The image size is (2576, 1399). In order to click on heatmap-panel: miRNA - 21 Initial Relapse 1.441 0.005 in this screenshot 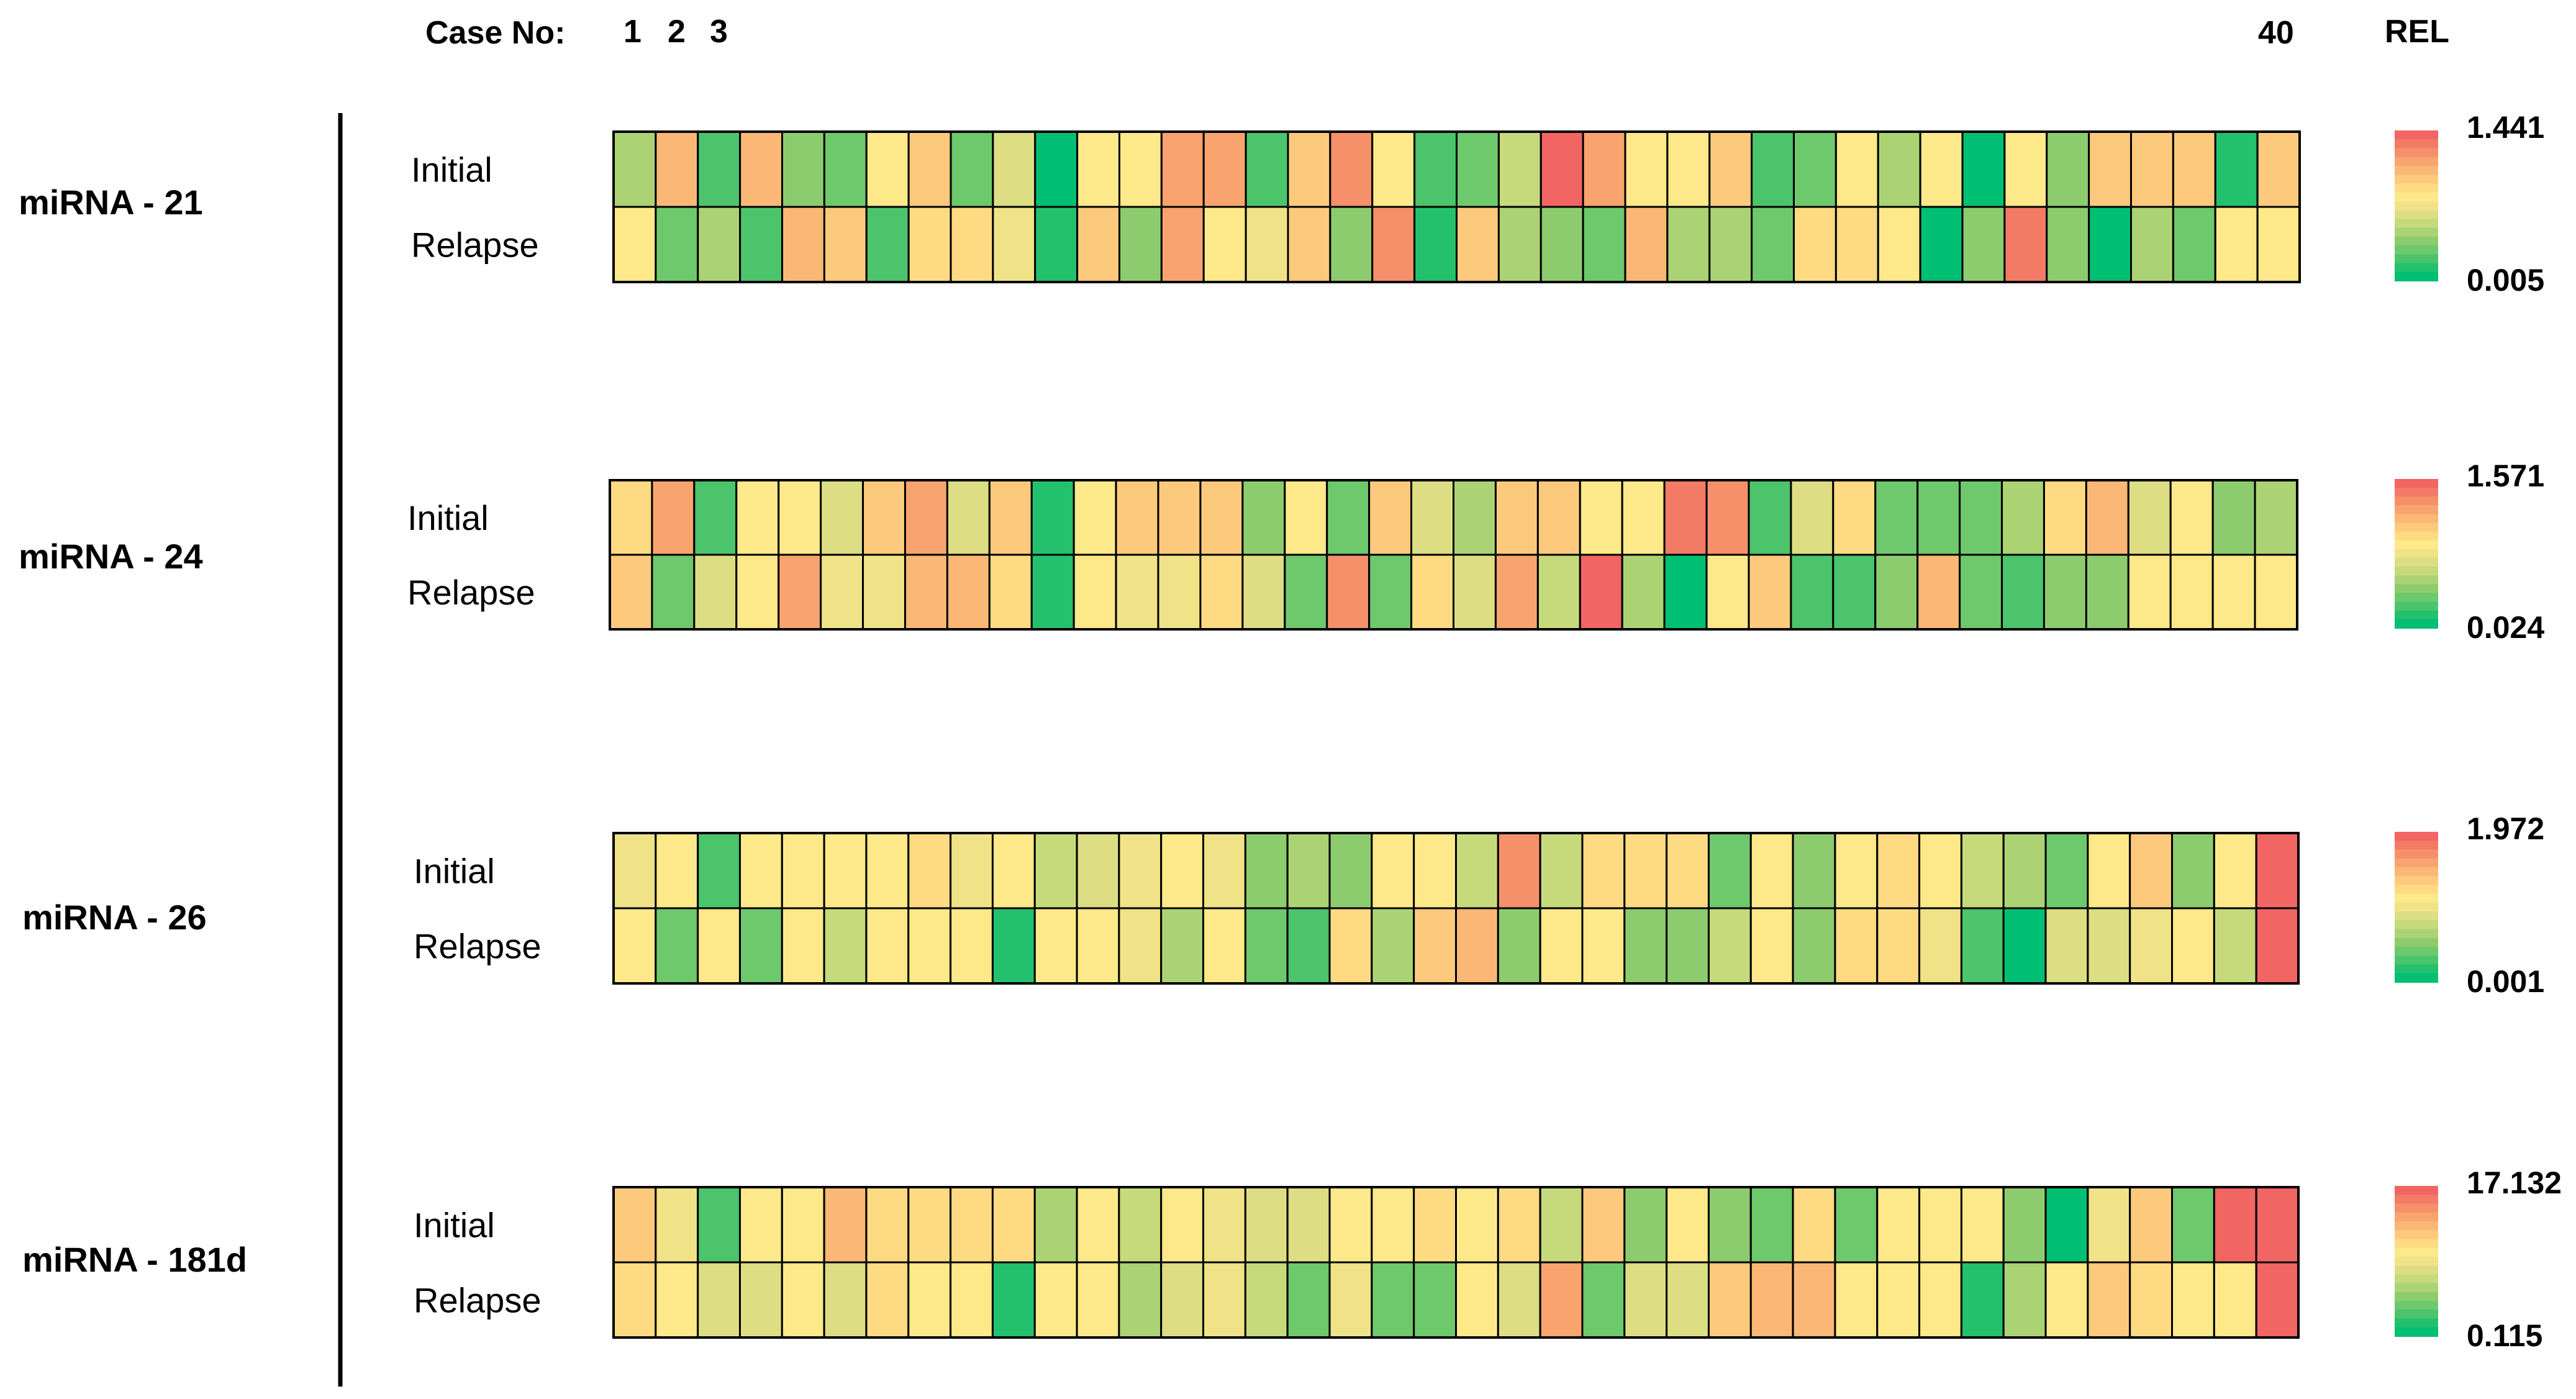, I will do `click(1281, 204)`.